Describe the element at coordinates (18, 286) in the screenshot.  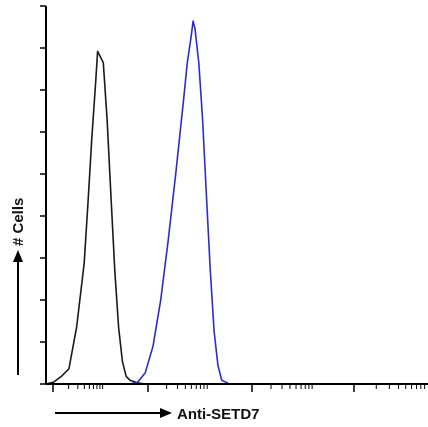
I see `y-axis-label-group: # Cells` at that location.